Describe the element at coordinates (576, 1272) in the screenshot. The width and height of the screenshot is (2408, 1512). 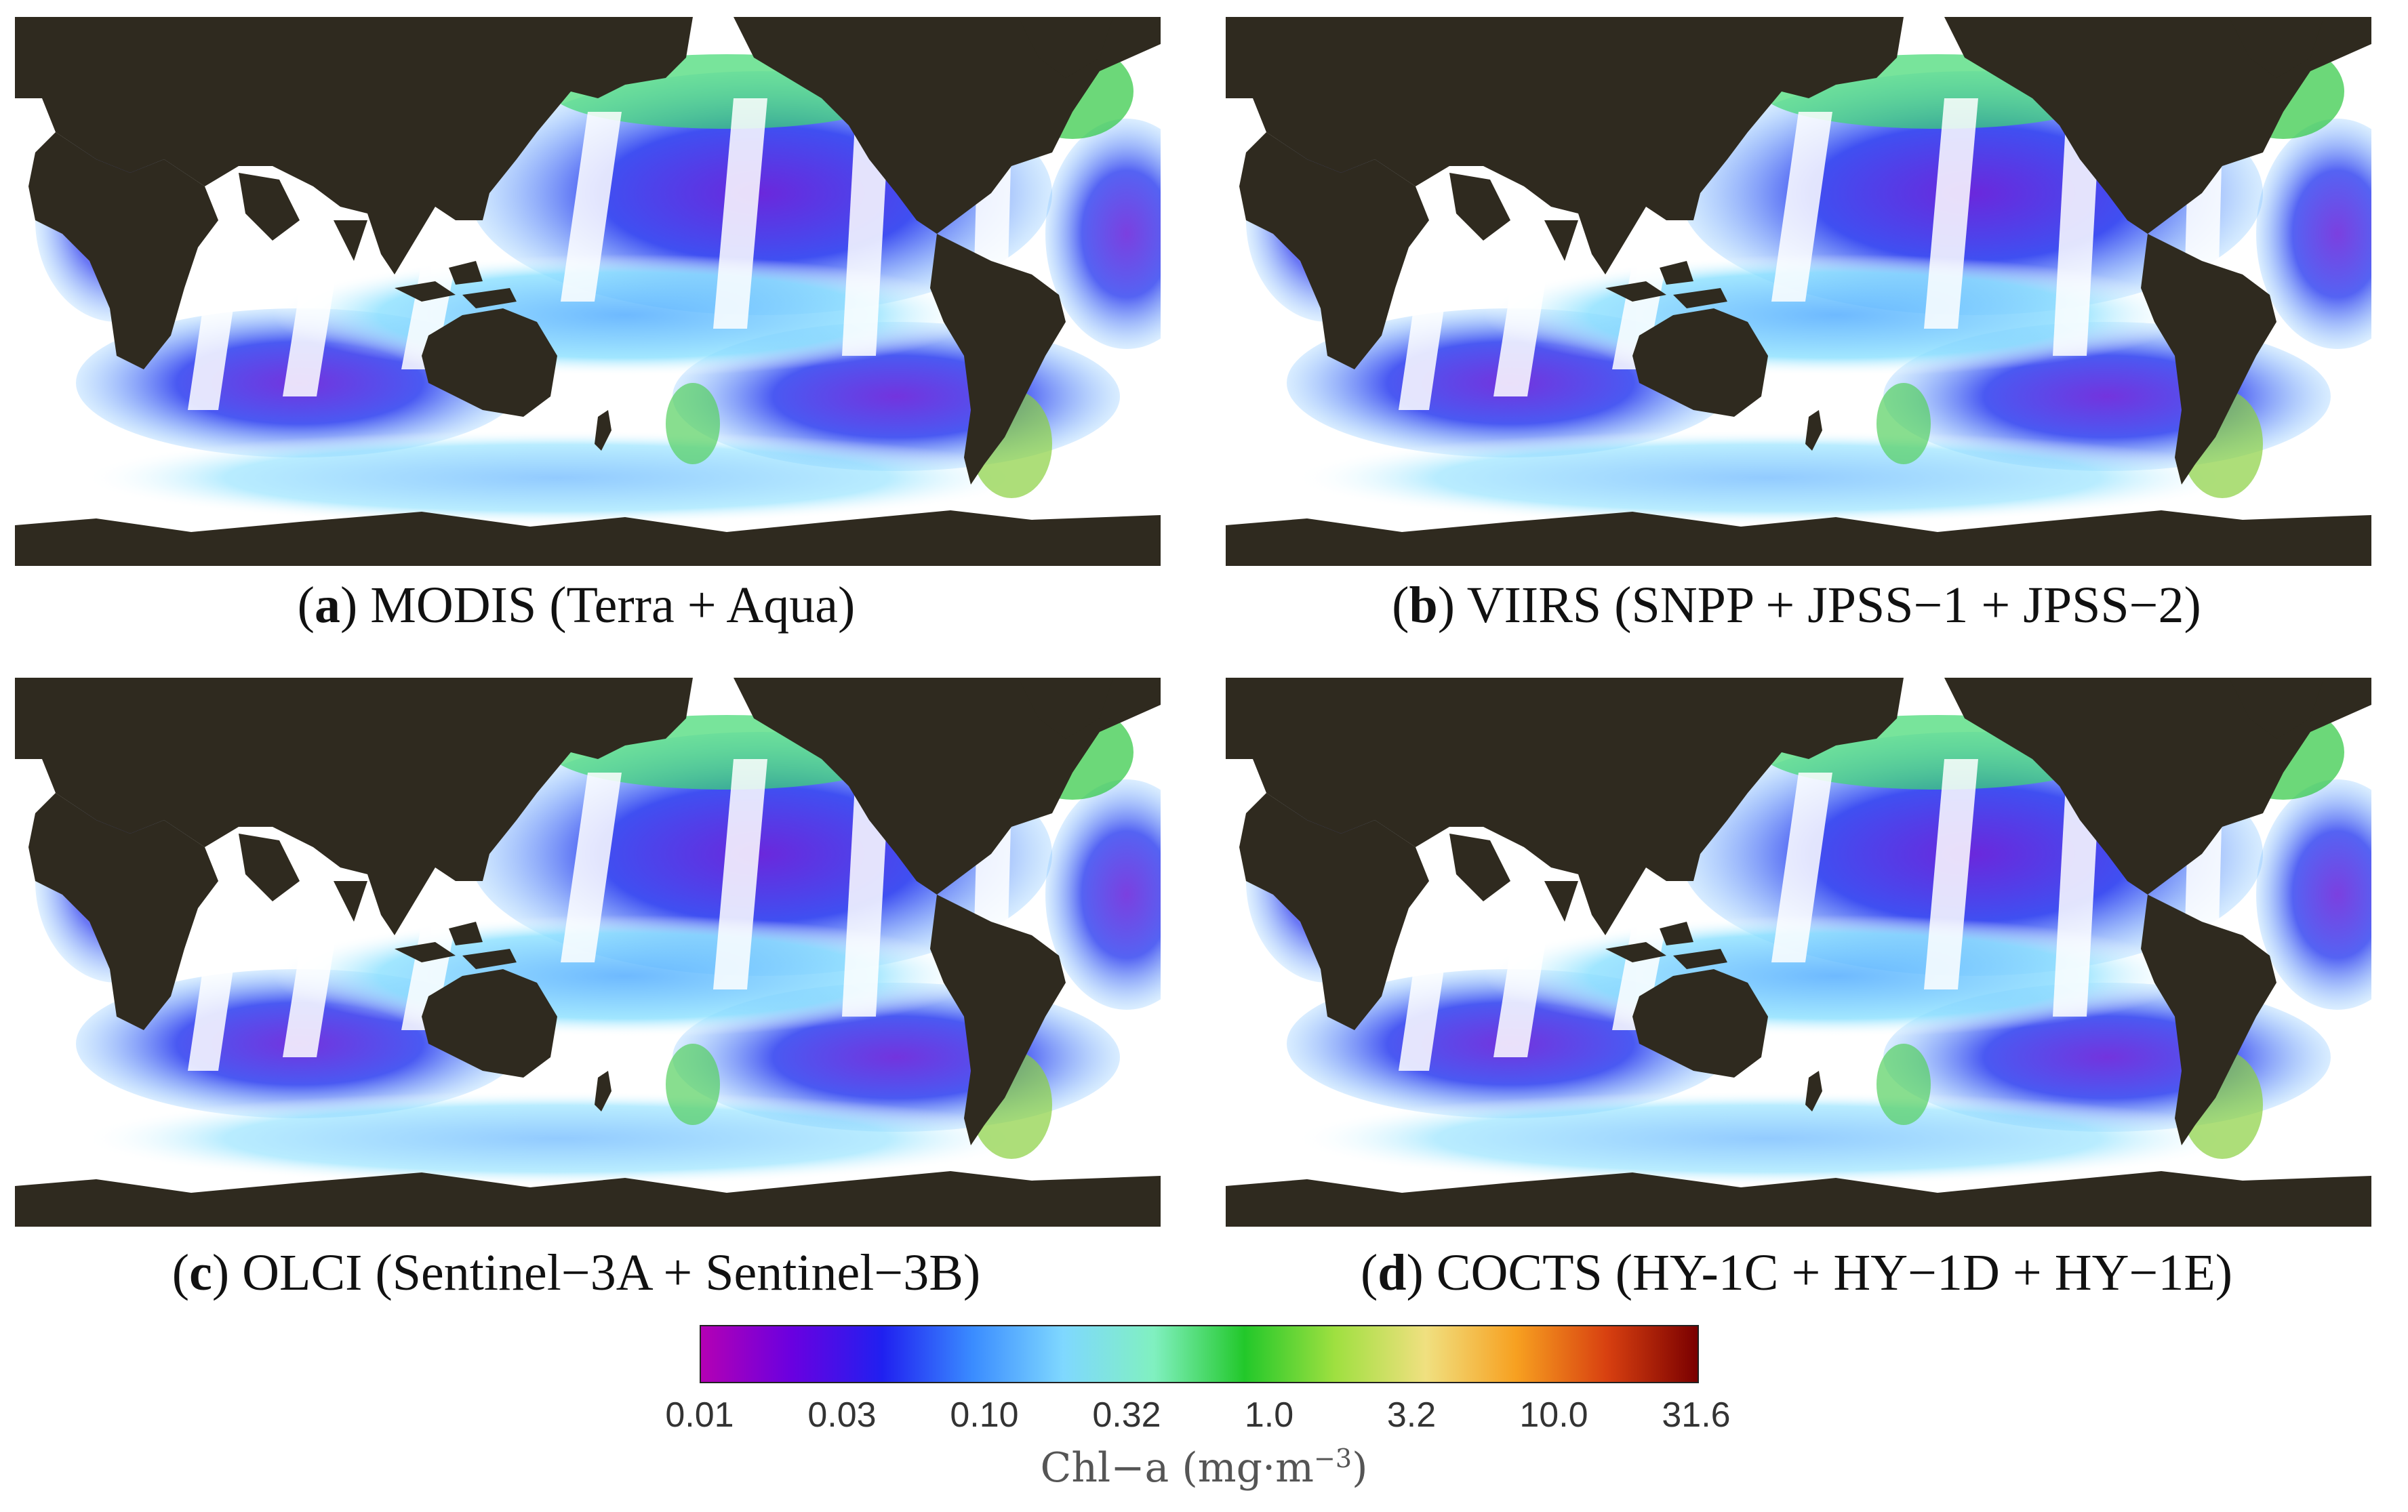
I see `caption-olci: (c) OLCI (Sentinel−3A + Sentinel−3B)` at that location.